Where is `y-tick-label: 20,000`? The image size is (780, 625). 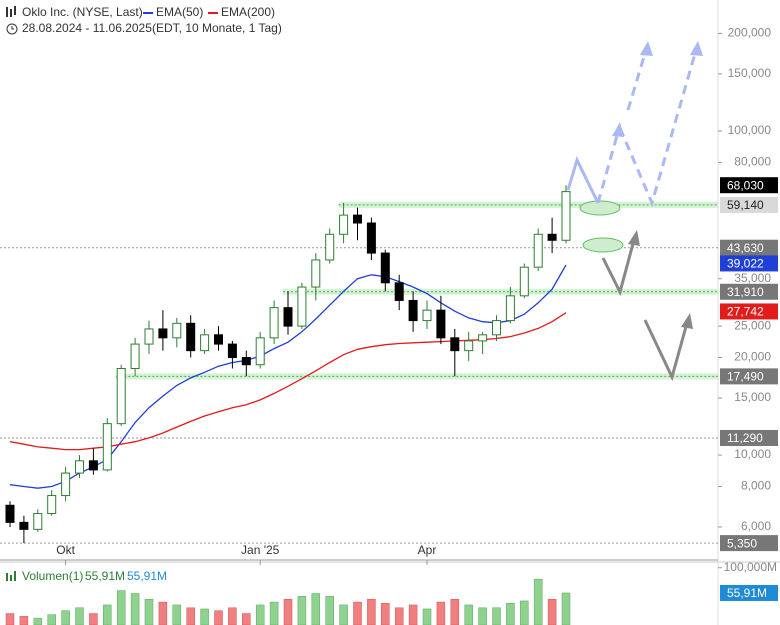 y-tick-label: 20,000 is located at coordinates (752, 357).